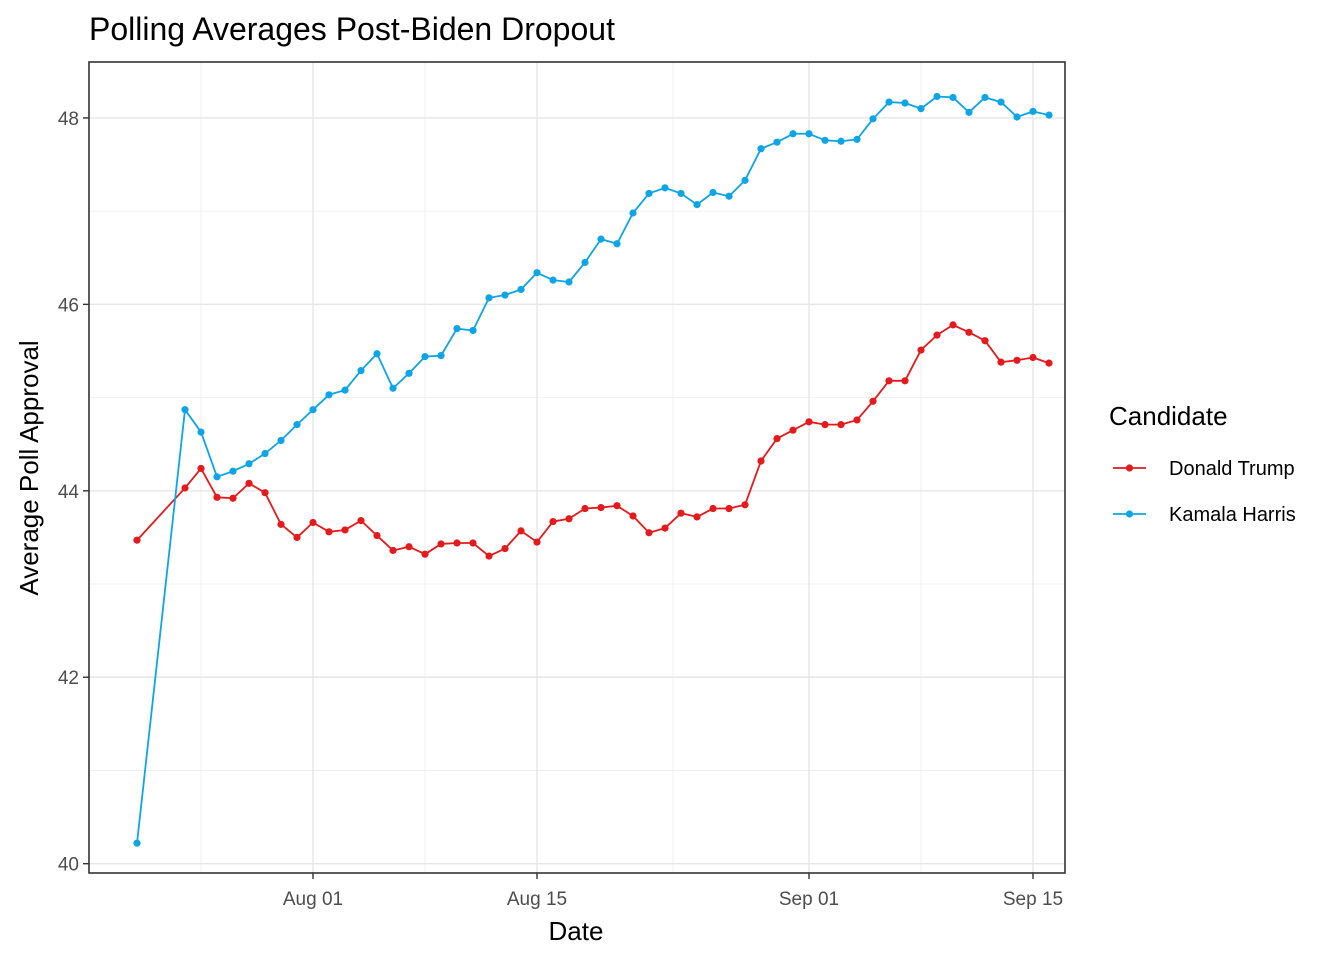 This screenshot has height=960, width=1344. I want to click on x-tick-label: Aug 01, so click(313, 899).